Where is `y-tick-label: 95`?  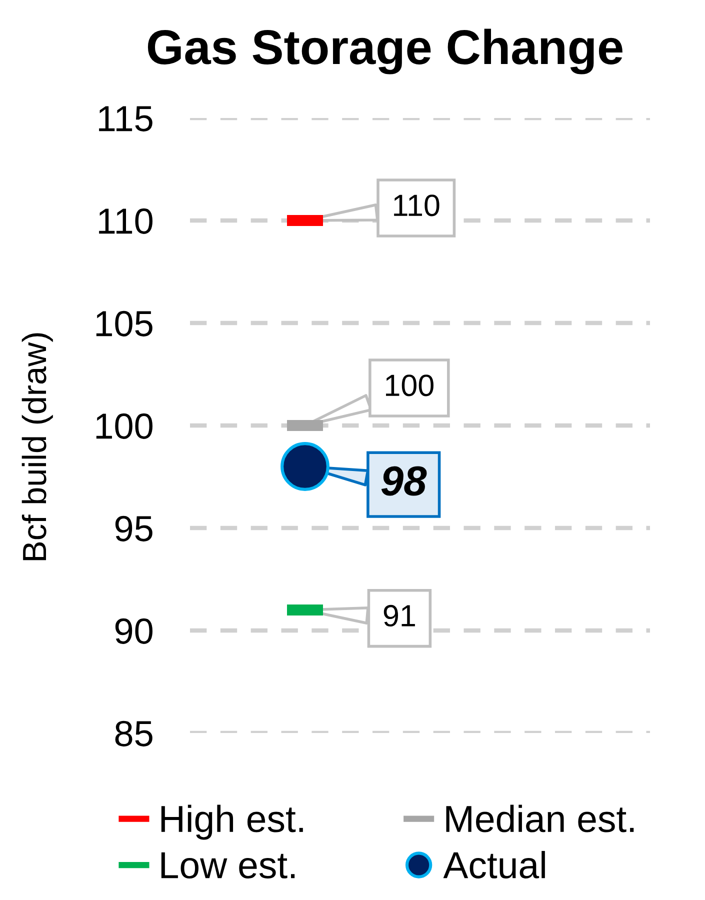 y-tick-label: 95 is located at coordinates (133, 529).